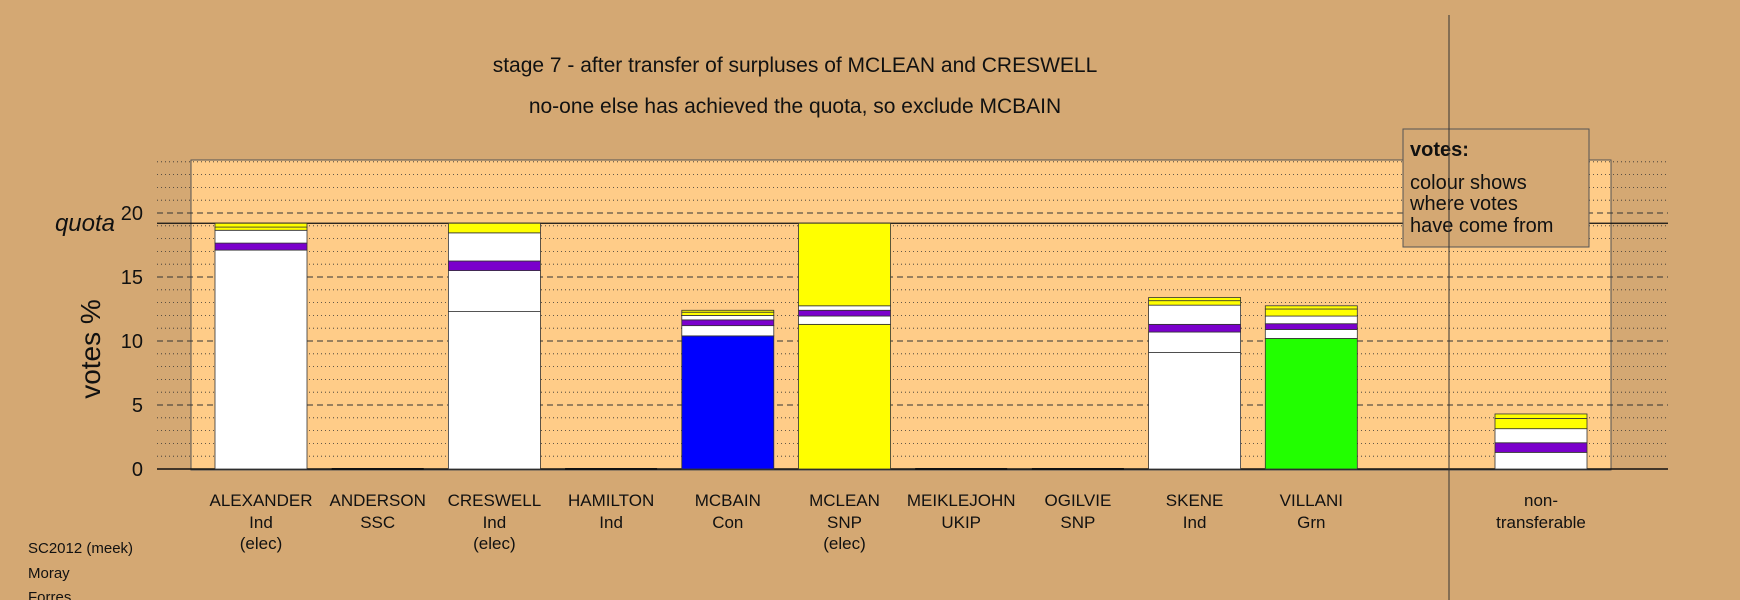  Describe the element at coordinates (495, 500) in the screenshot. I see `candidate-name: CRESWELL` at that location.